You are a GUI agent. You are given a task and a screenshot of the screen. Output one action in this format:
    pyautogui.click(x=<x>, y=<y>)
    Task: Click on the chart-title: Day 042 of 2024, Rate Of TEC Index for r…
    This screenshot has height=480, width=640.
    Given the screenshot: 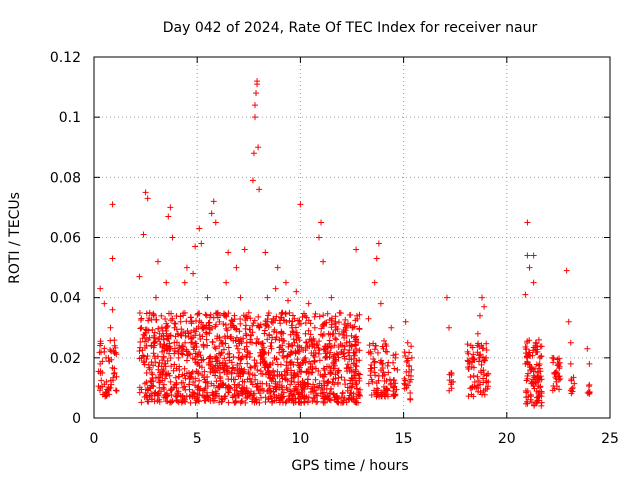 What is the action you would take?
    pyautogui.click(x=350, y=28)
    